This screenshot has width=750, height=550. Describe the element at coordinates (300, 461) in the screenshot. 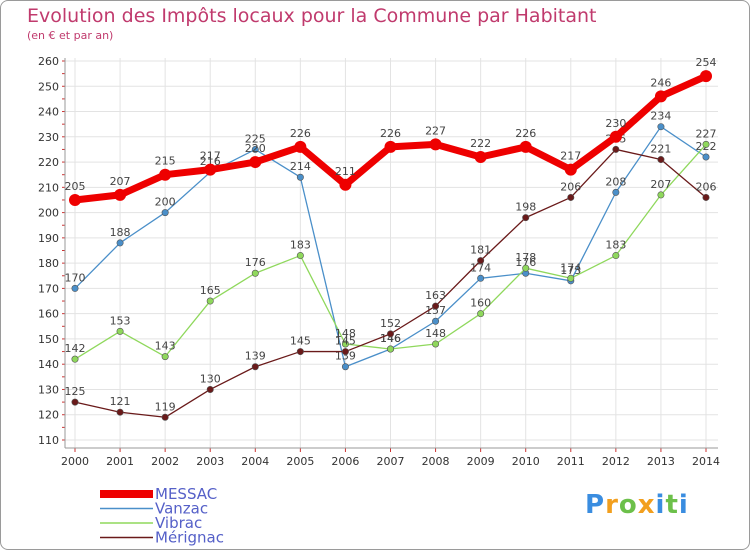

I see `x-tick-label: 2005` at that location.